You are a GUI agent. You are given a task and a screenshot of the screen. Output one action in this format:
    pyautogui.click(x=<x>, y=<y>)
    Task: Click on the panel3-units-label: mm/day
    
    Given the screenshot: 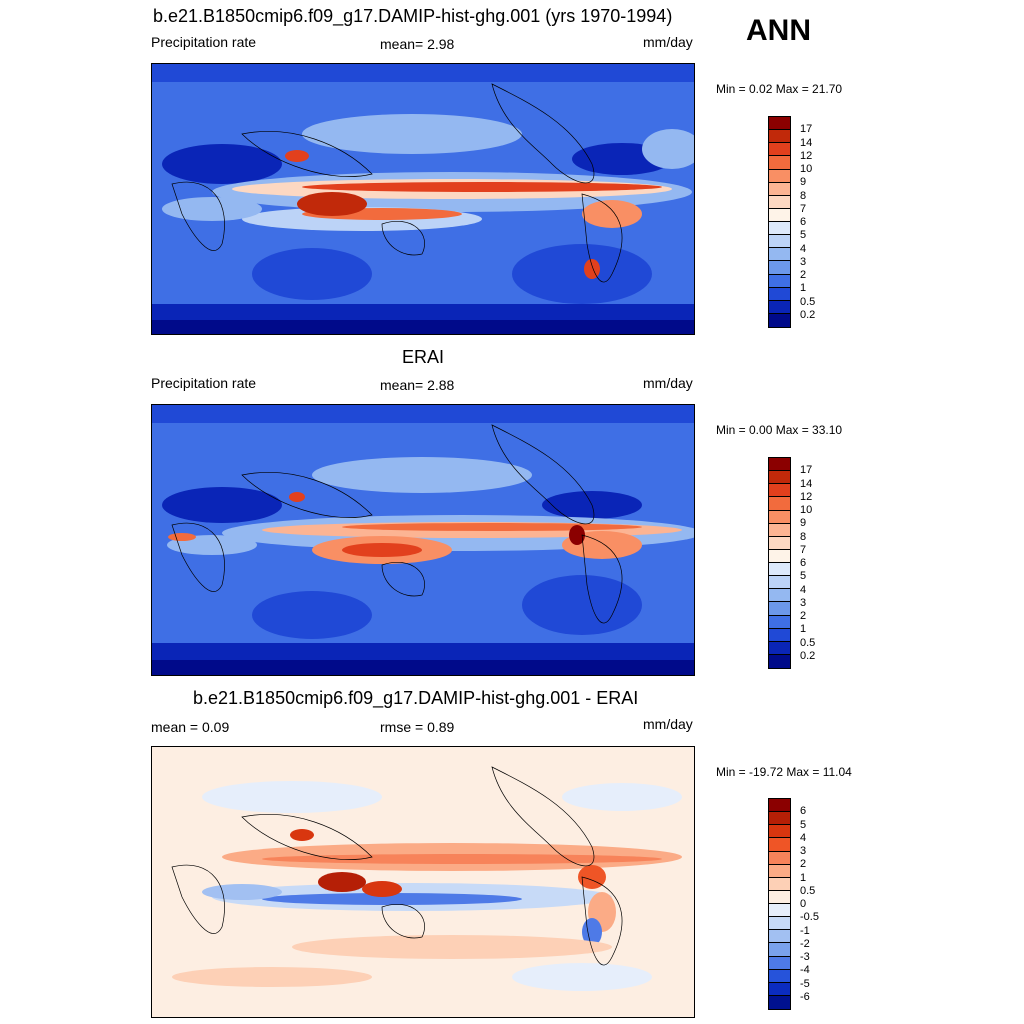 What is the action you would take?
    pyautogui.click(x=668, y=724)
    